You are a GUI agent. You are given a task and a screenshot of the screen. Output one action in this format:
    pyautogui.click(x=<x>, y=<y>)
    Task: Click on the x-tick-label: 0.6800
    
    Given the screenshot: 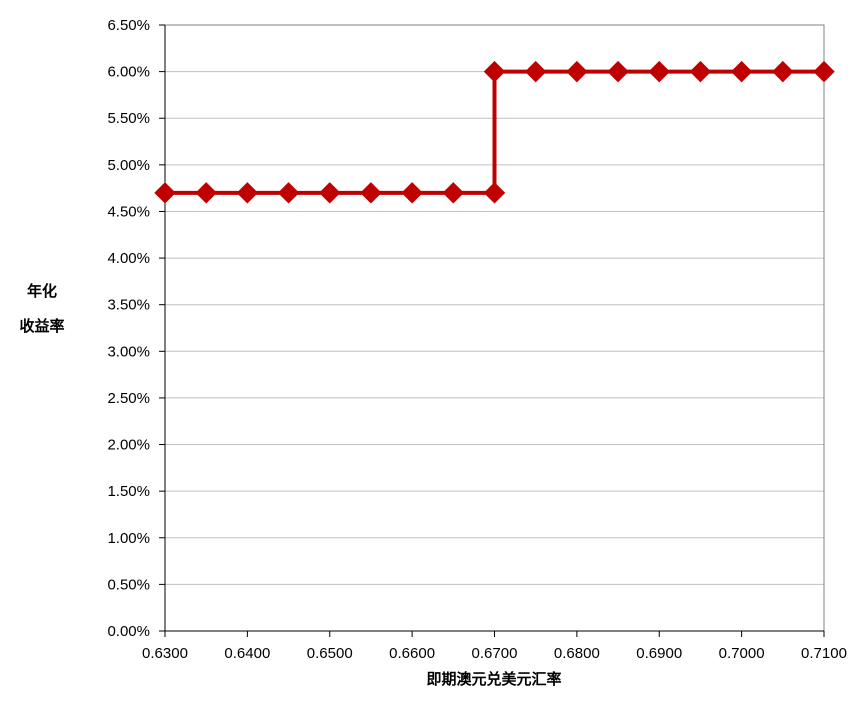 What is the action you would take?
    pyautogui.click(x=577, y=653)
    